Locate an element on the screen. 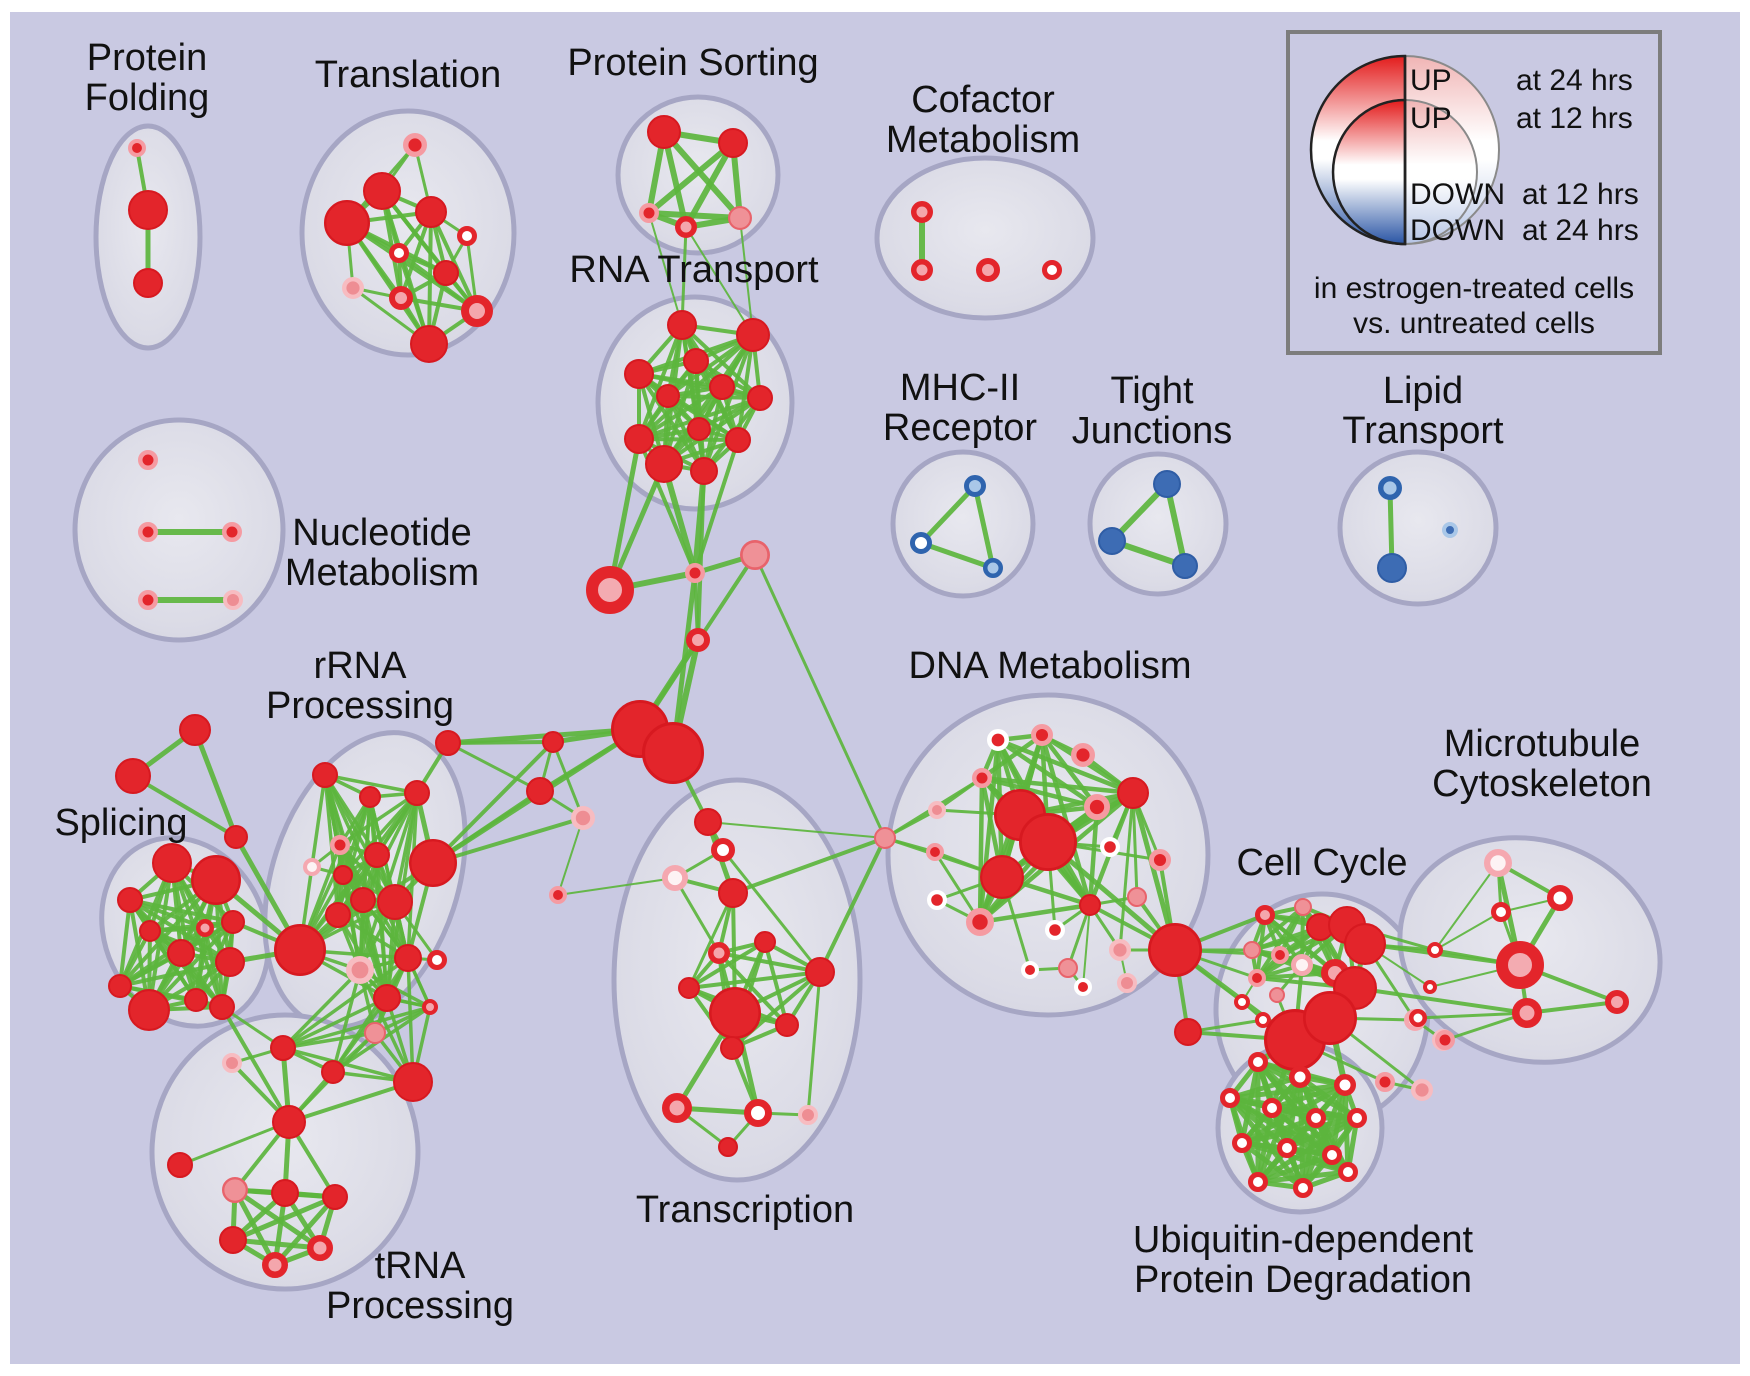 This screenshot has height=1376, width=1750. legend-caption-line2: vs. untreated cells is located at coordinates (1474, 323).